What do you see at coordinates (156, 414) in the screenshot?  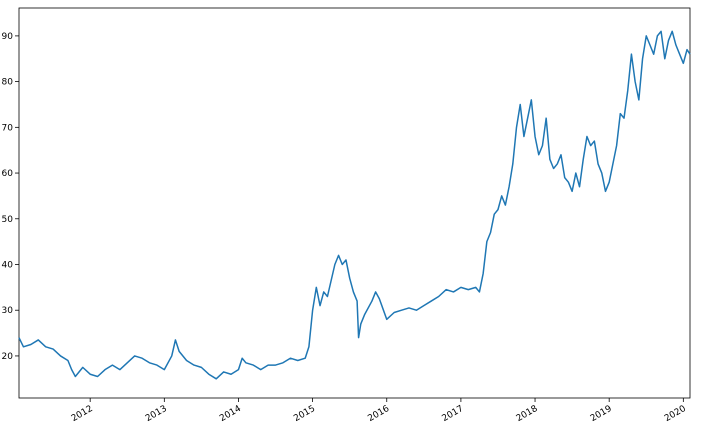 I see `x-tick-label: 2013` at bounding box center [156, 414].